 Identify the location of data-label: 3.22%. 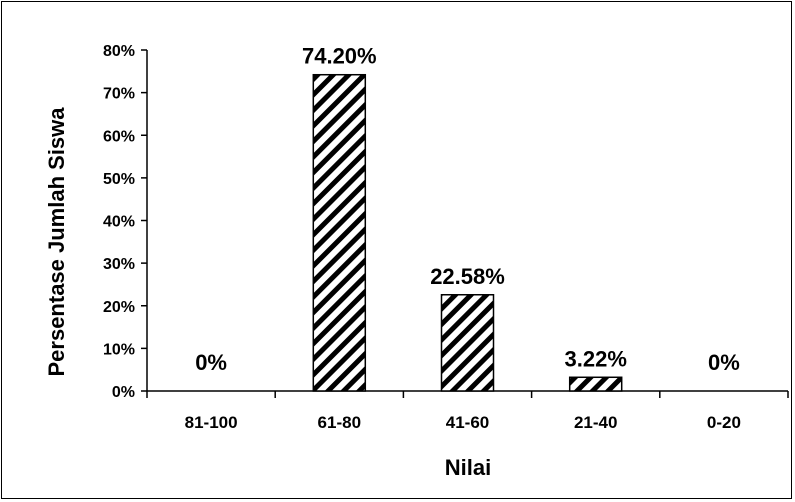
(596, 358).